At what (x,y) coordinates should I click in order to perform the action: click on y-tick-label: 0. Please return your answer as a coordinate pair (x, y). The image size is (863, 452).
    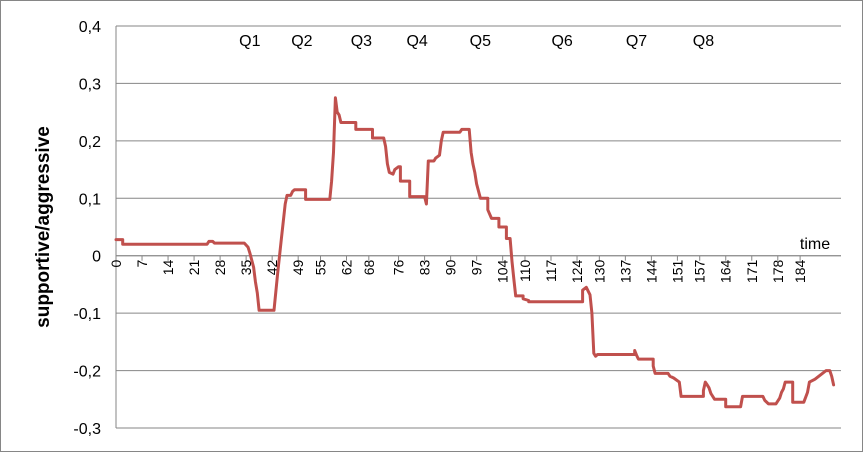
    Looking at the image, I should click on (96, 257).